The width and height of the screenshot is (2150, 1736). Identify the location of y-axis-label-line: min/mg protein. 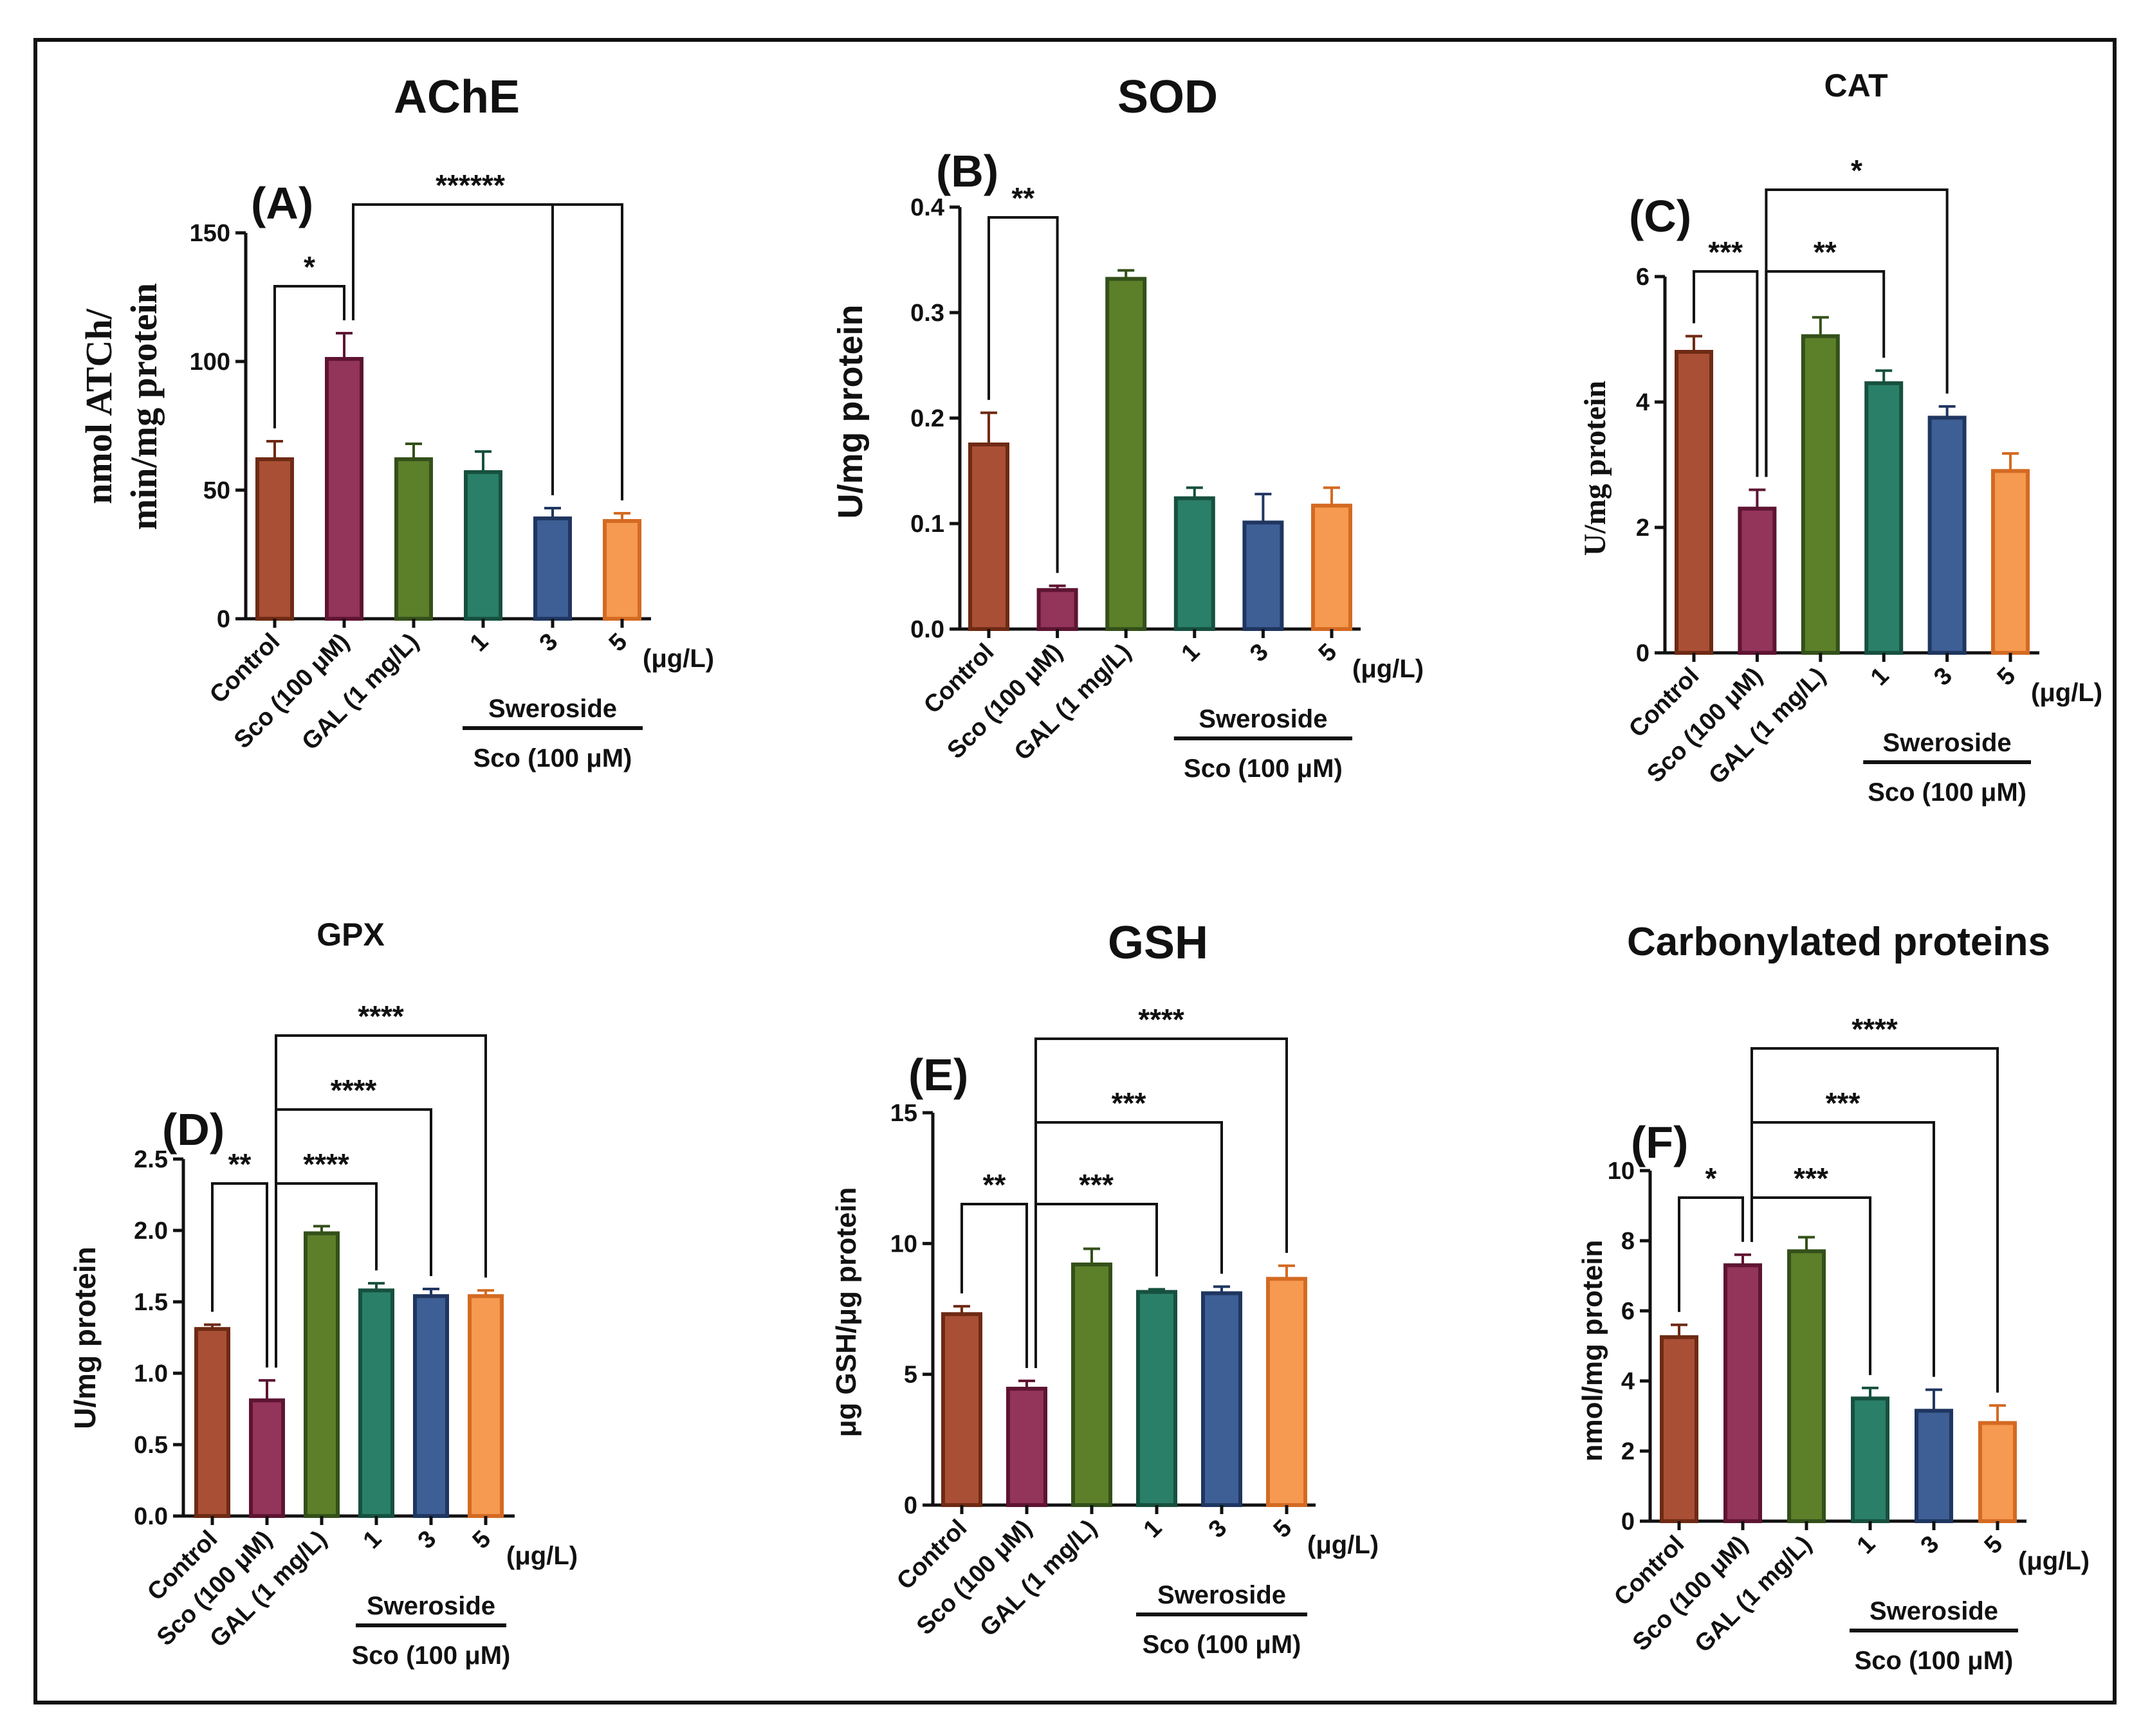
(144, 406).